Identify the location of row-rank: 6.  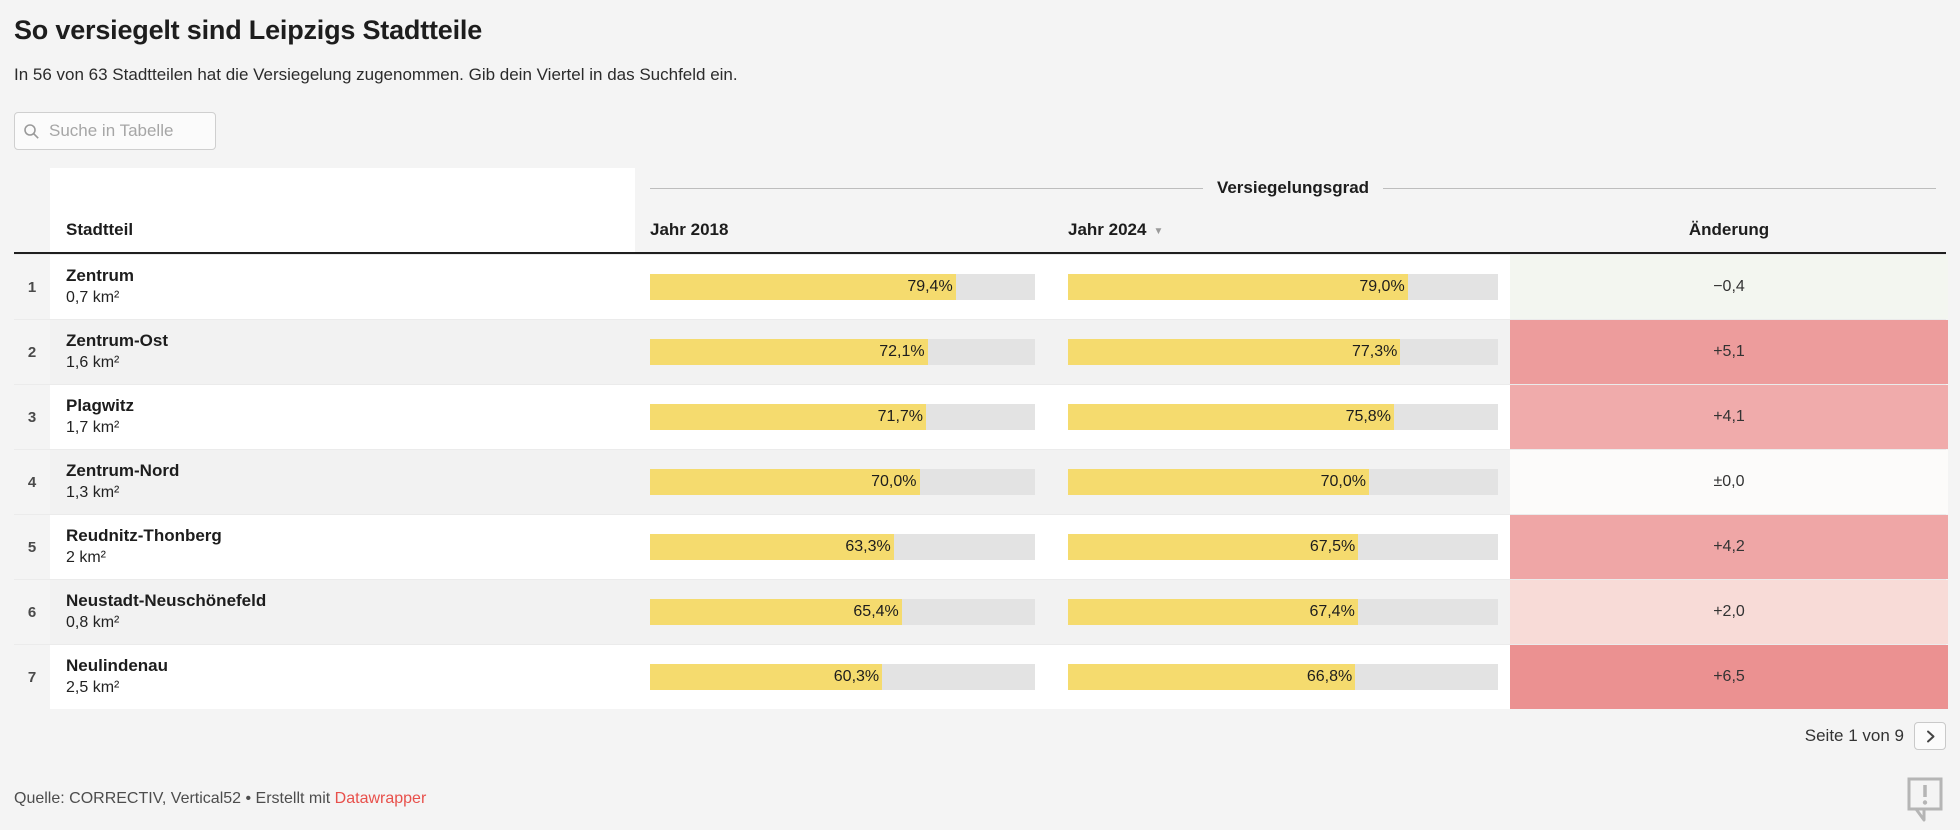
(32, 612).